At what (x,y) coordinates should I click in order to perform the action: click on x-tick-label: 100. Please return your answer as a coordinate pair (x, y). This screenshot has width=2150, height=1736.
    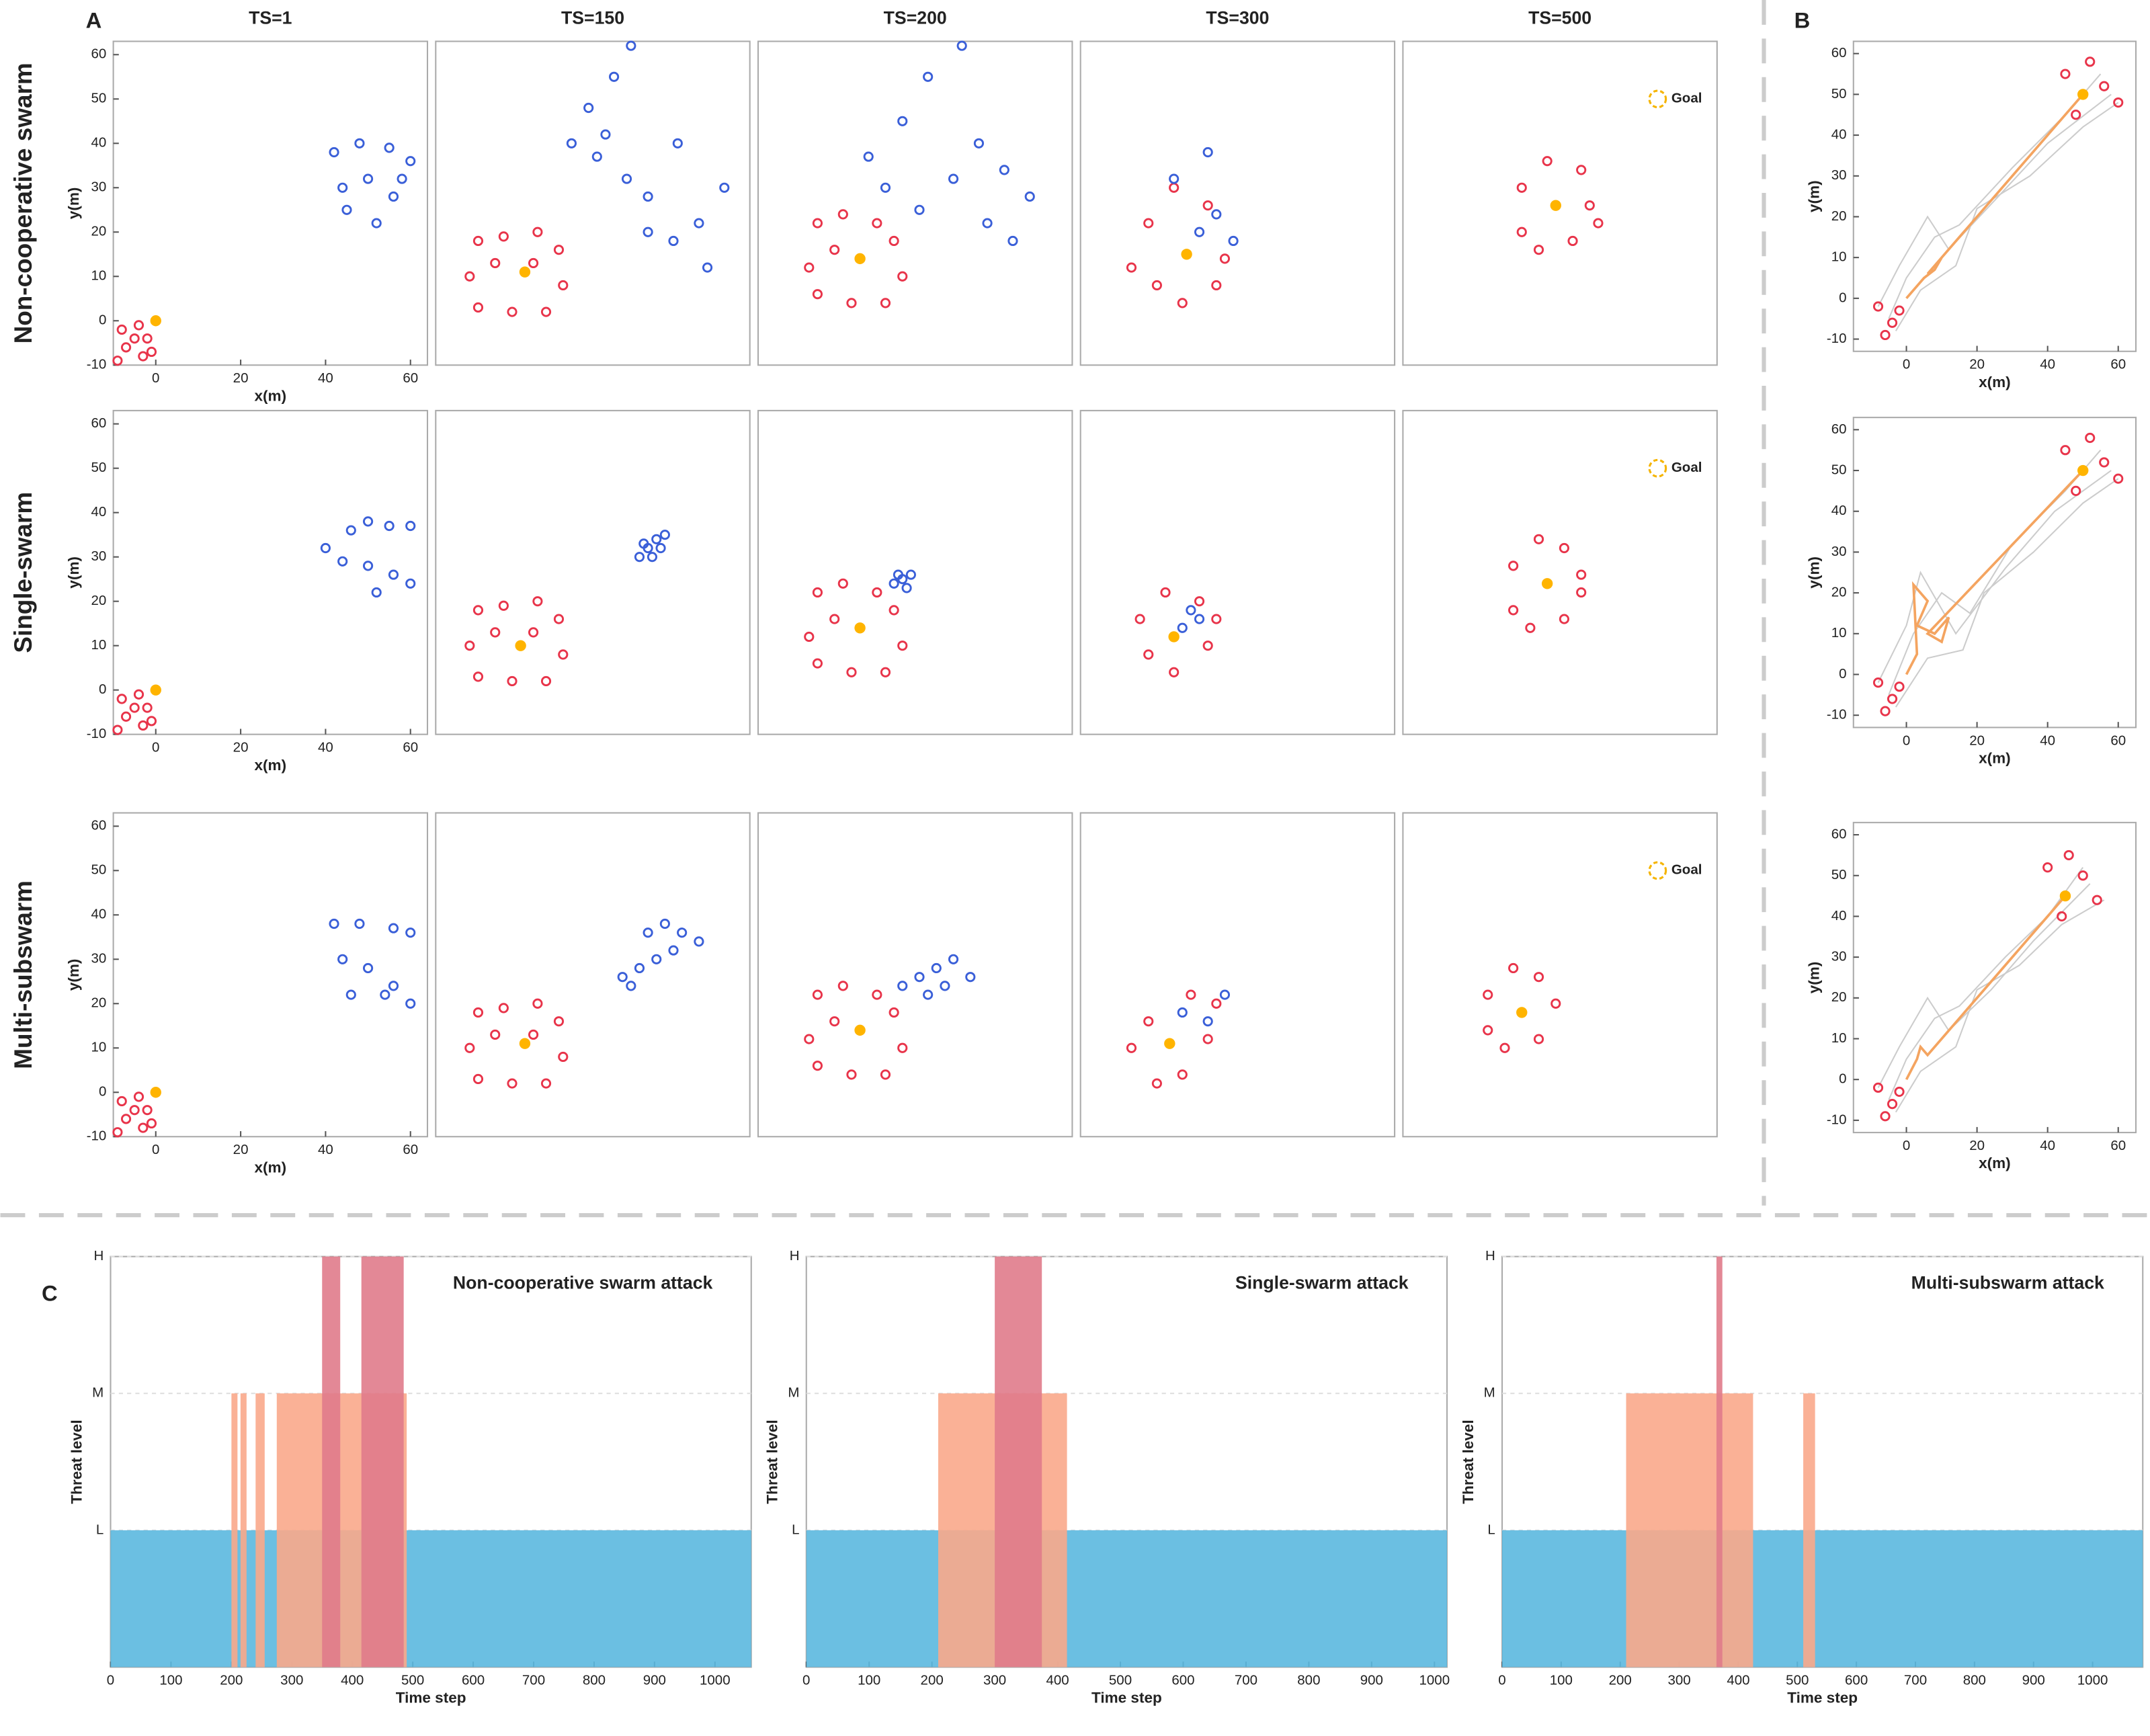
    Looking at the image, I should click on (170, 1680).